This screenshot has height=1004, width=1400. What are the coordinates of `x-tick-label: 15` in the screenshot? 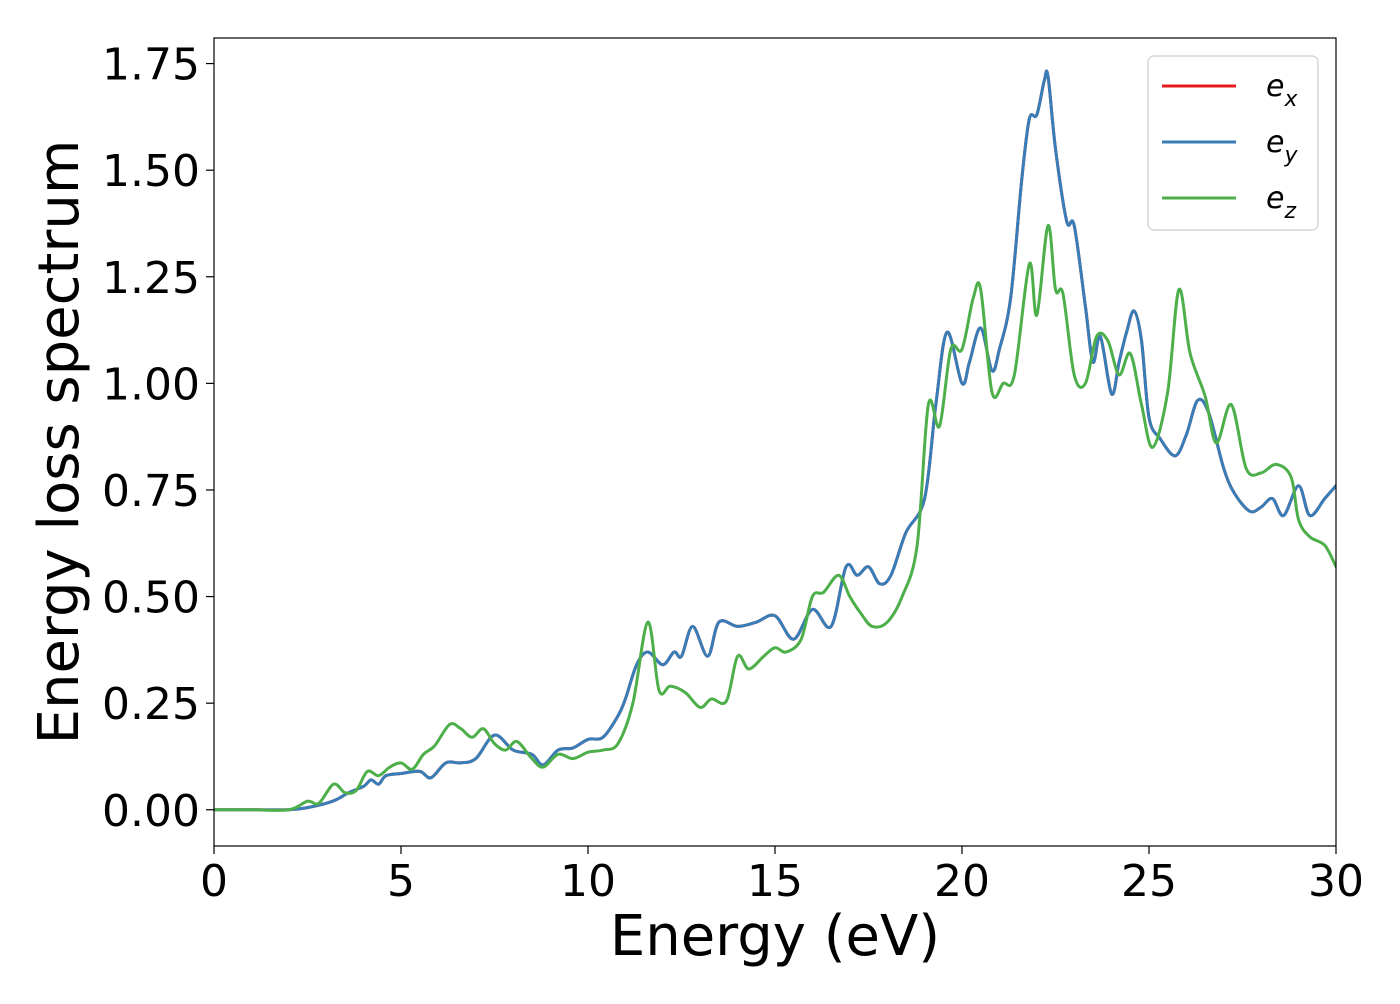 It's located at (775, 881).